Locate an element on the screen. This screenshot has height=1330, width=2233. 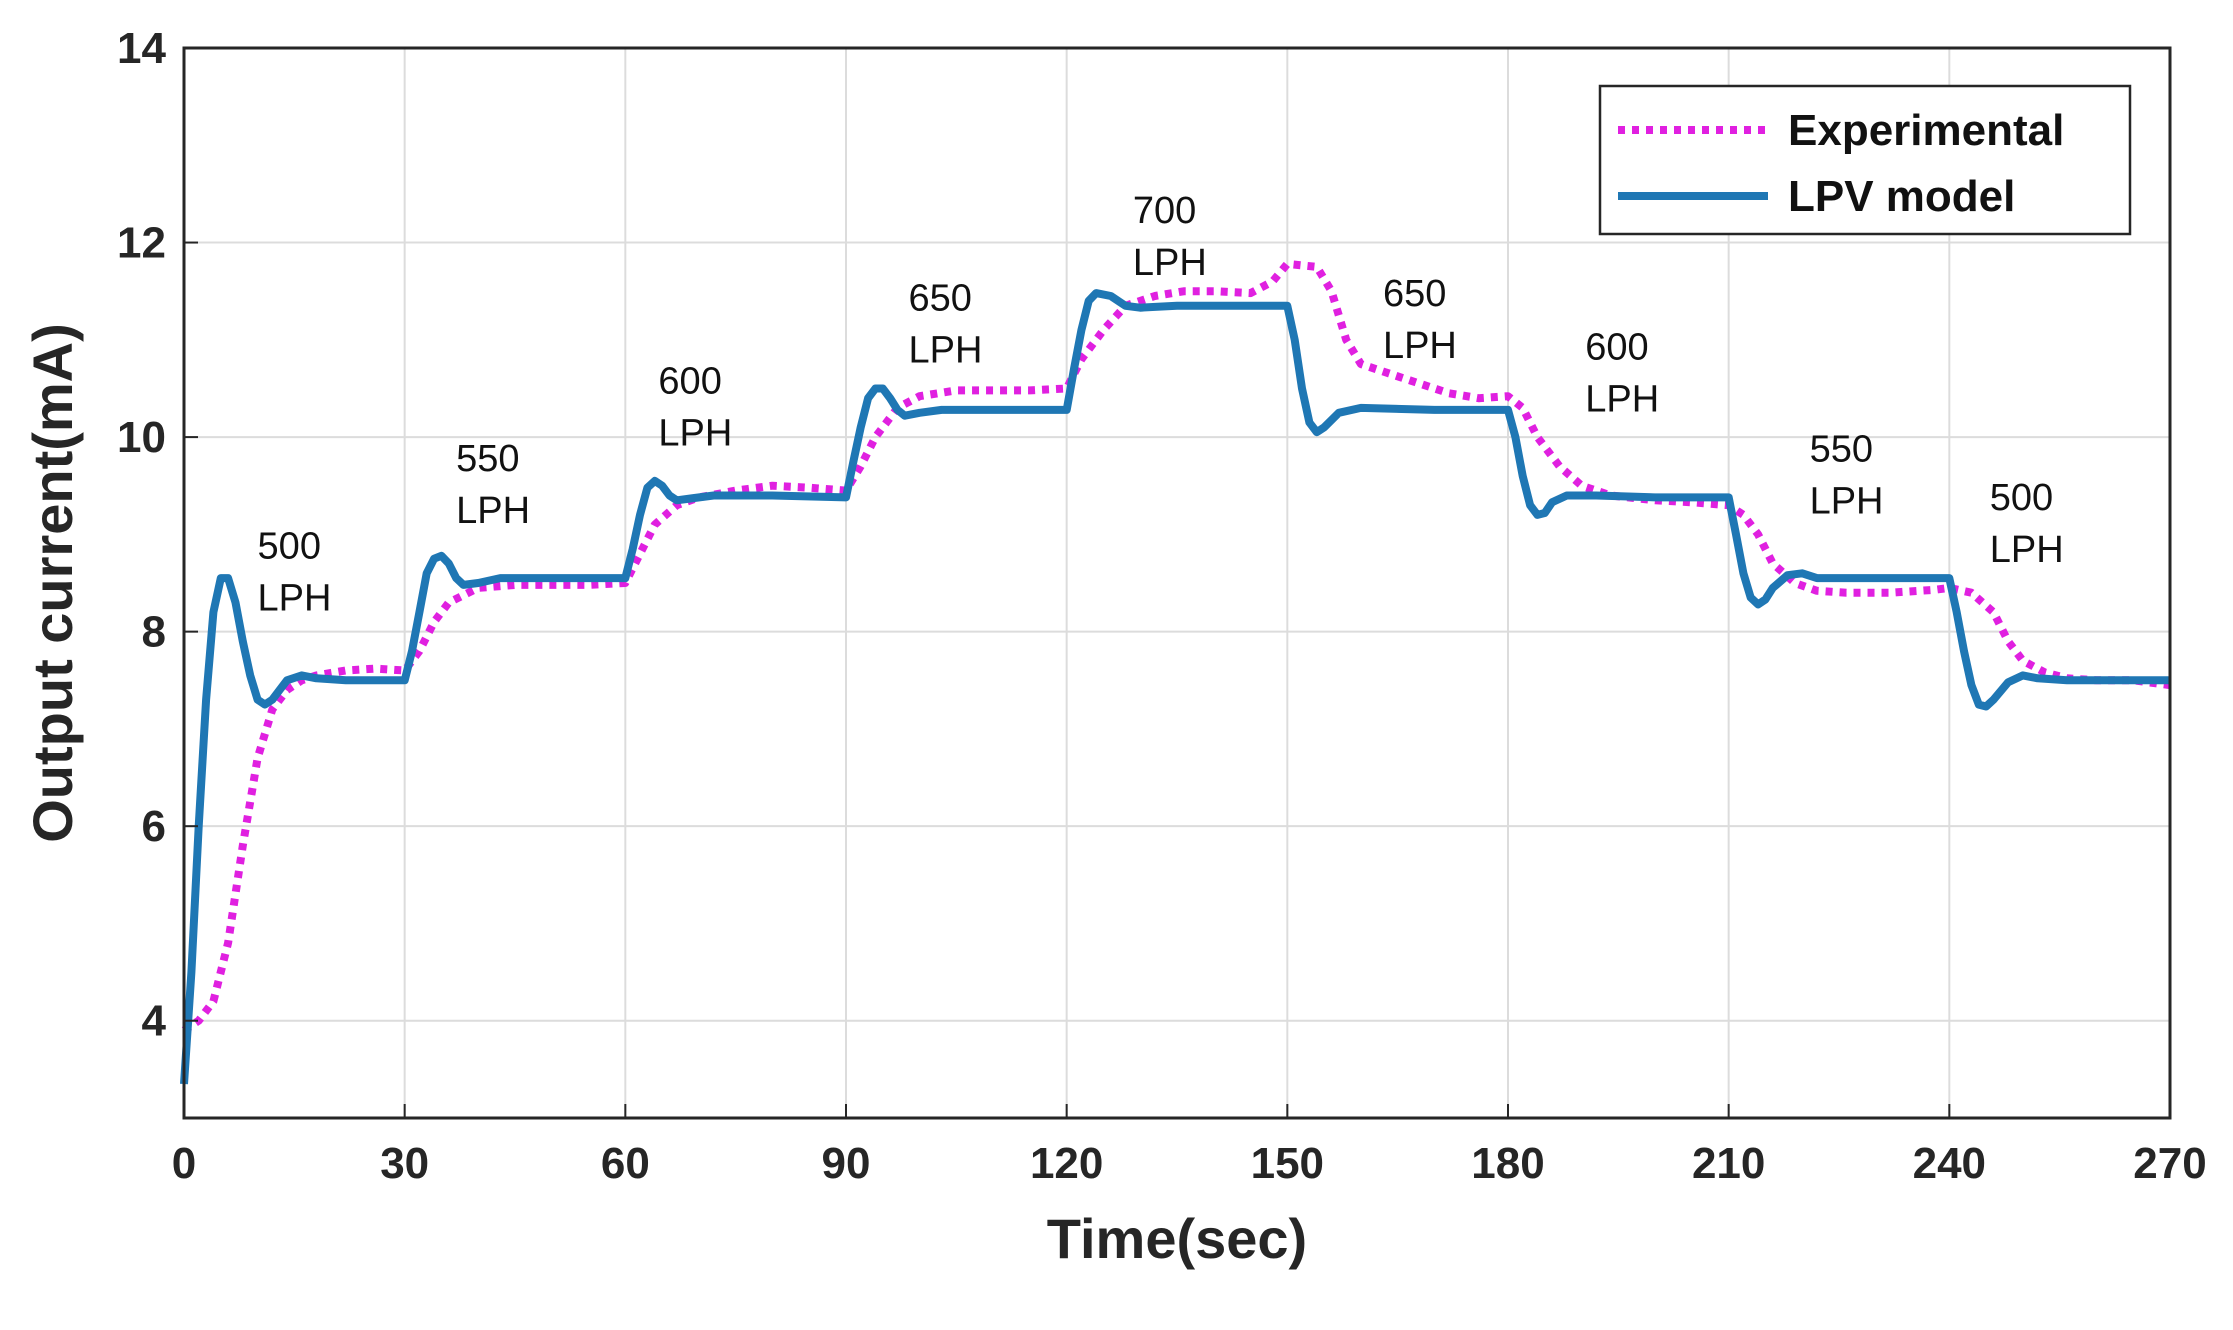
y-tick-label: 8 is located at coordinates (154, 632).